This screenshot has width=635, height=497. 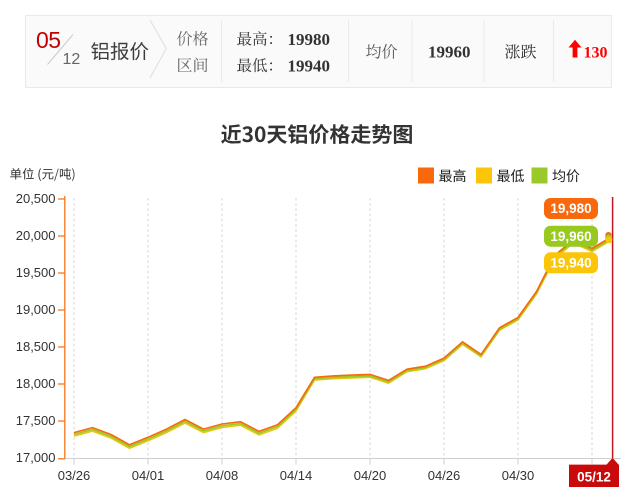 What do you see at coordinates (309, 66) in the screenshot?
I see `svg-text: 19940` at bounding box center [309, 66].